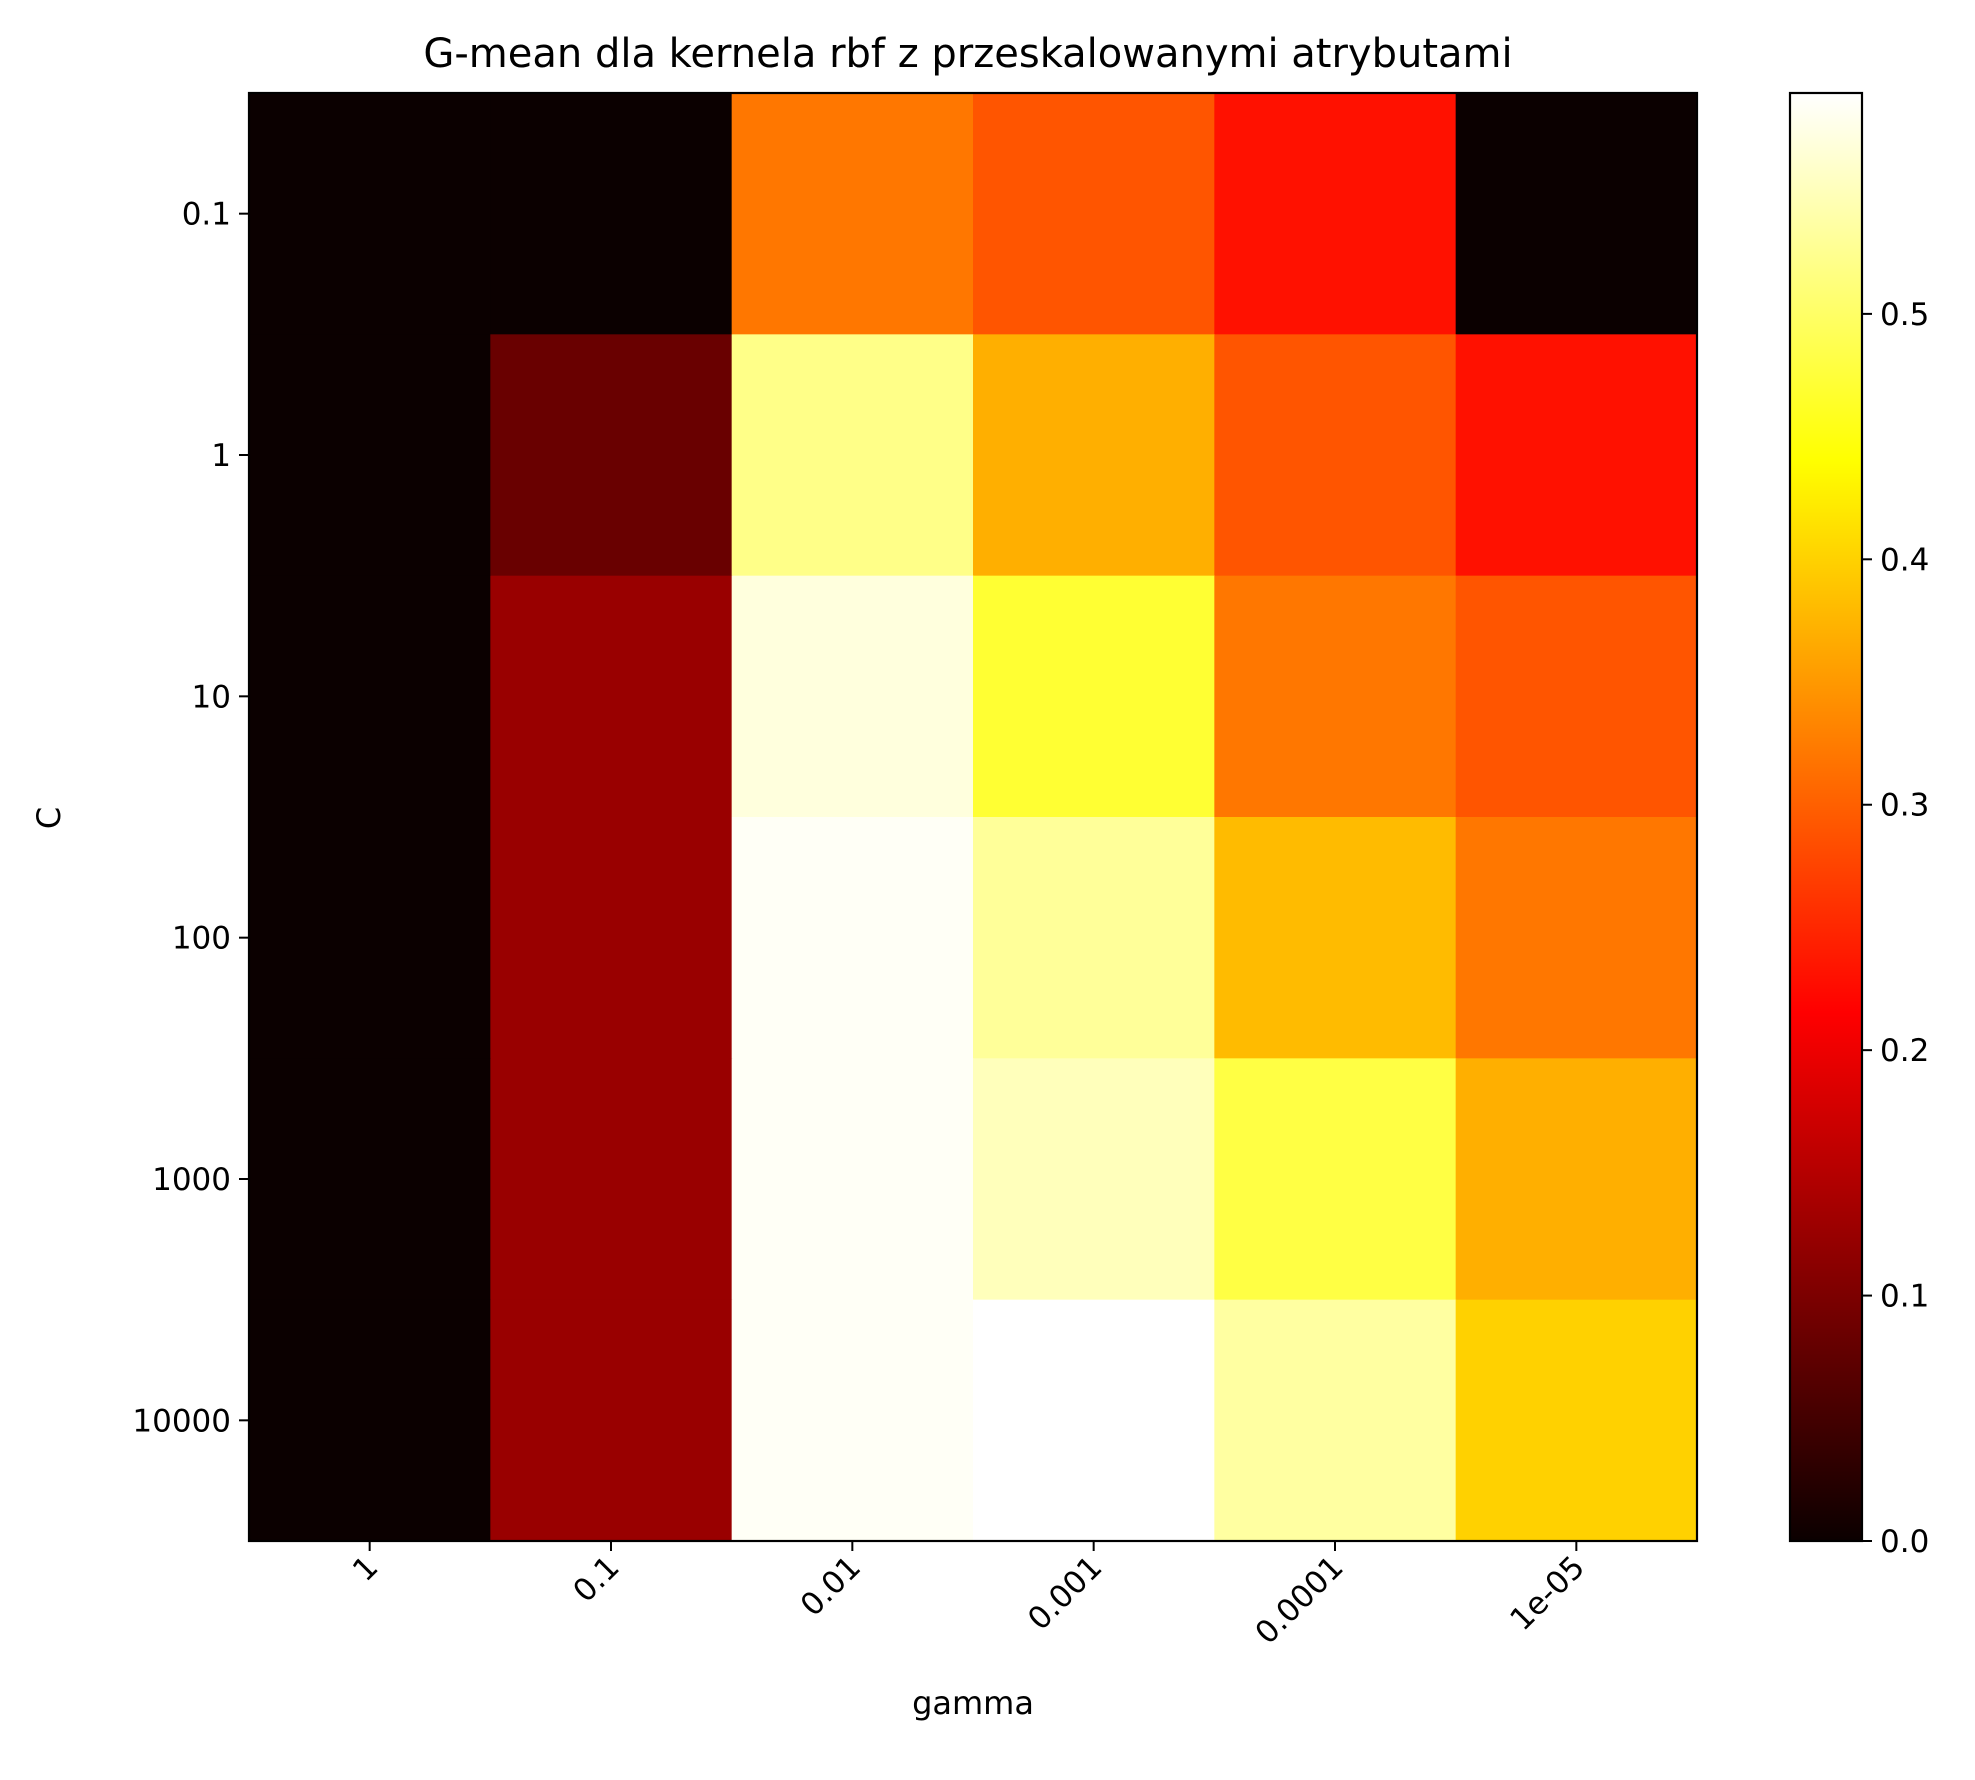  What do you see at coordinates (1895, 928) in the screenshot?
I see `colorbar-ticks: 0.0 0.1 0.2 0.3 0.4 0.5` at bounding box center [1895, 928].